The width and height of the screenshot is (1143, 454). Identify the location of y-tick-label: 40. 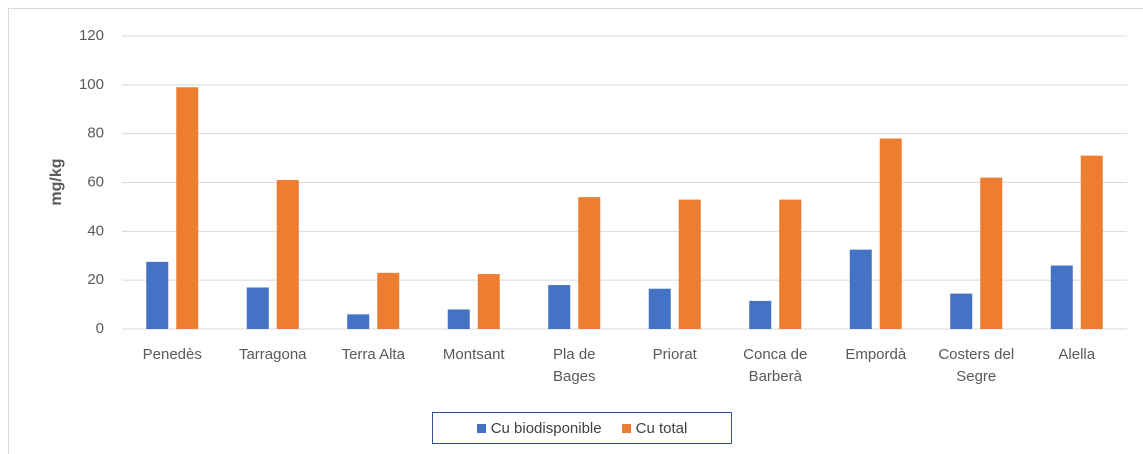
(95, 230).